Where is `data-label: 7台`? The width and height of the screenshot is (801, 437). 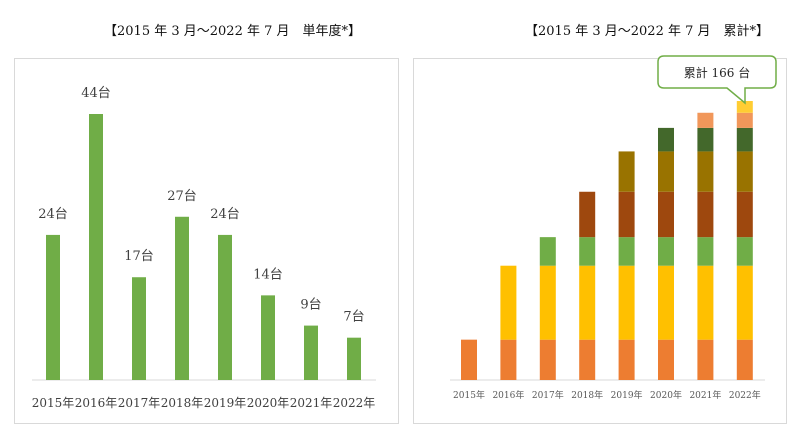
data-label: 7台 is located at coordinates (353, 317).